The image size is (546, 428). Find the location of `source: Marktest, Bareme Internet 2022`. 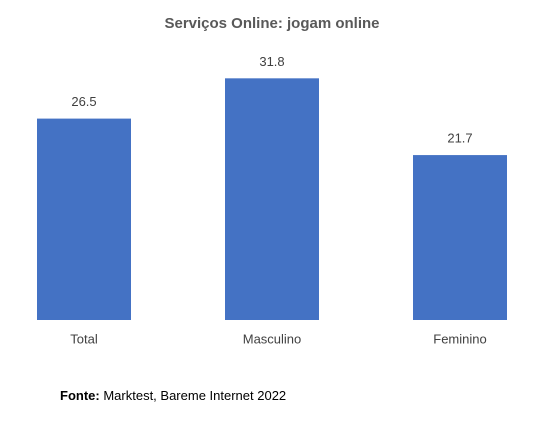

source: Marktest, Bareme Internet 2022 is located at coordinates (194, 395).